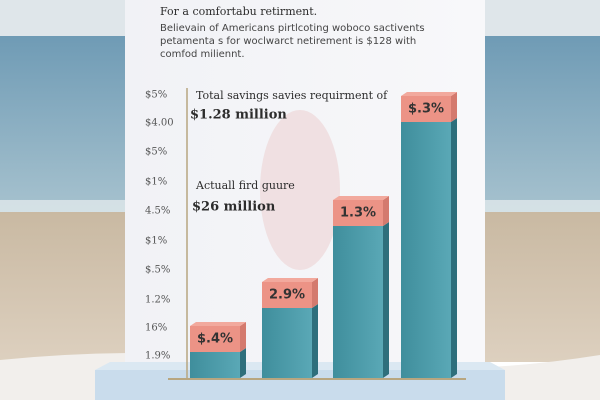 The height and width of the screenshot is (404, 600). Describe the element at coordinates (157, 270) in the screenshot. I see `axis-label: $.5%` at that location.